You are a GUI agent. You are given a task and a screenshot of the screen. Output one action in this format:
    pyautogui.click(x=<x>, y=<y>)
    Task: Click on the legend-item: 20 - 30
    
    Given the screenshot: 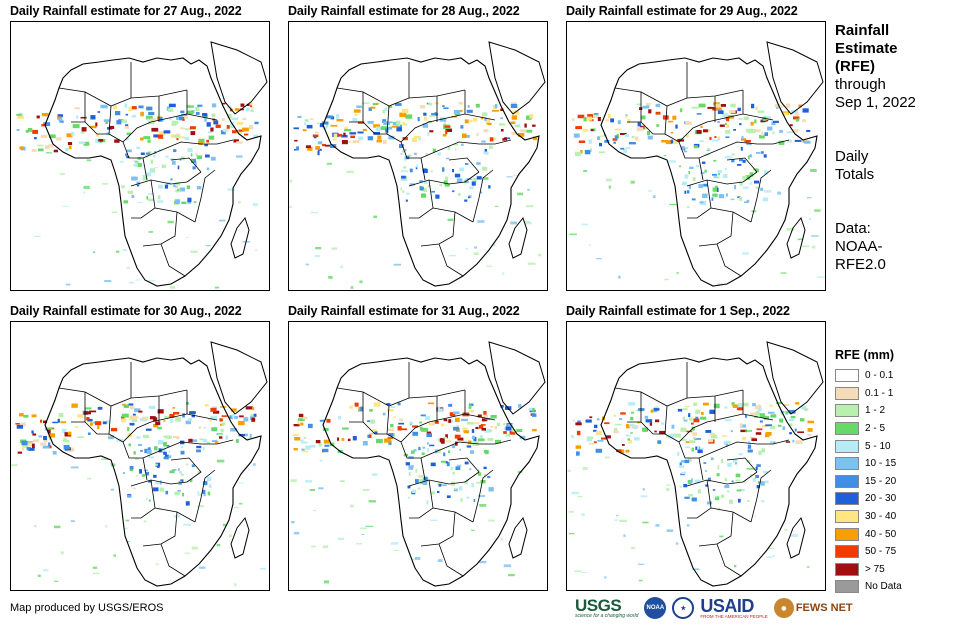 What is the action you would take?
    pyautogui.click(x=897, y=499)
    